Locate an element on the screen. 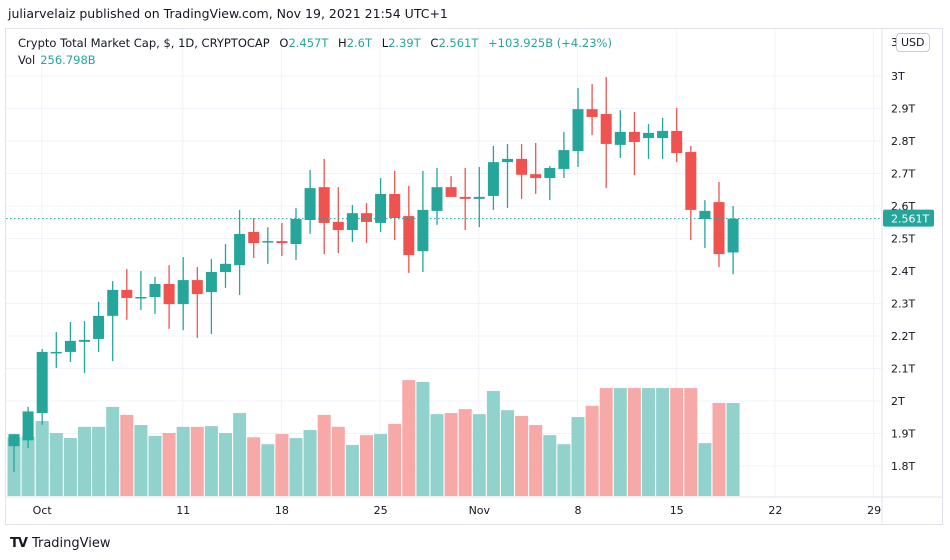 The image size is (950, 560). time-axis-label: Oct is located at coordinates (43, 510).